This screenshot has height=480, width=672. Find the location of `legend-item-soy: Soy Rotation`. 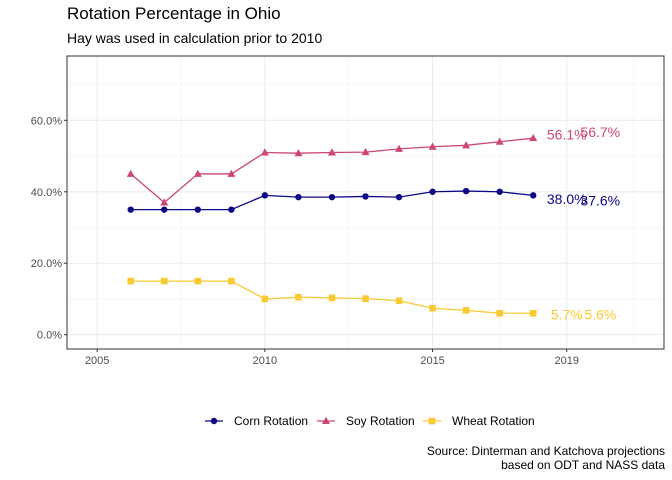

legend-item-soy: Soy Rotation is located at coordinates (366, 421).